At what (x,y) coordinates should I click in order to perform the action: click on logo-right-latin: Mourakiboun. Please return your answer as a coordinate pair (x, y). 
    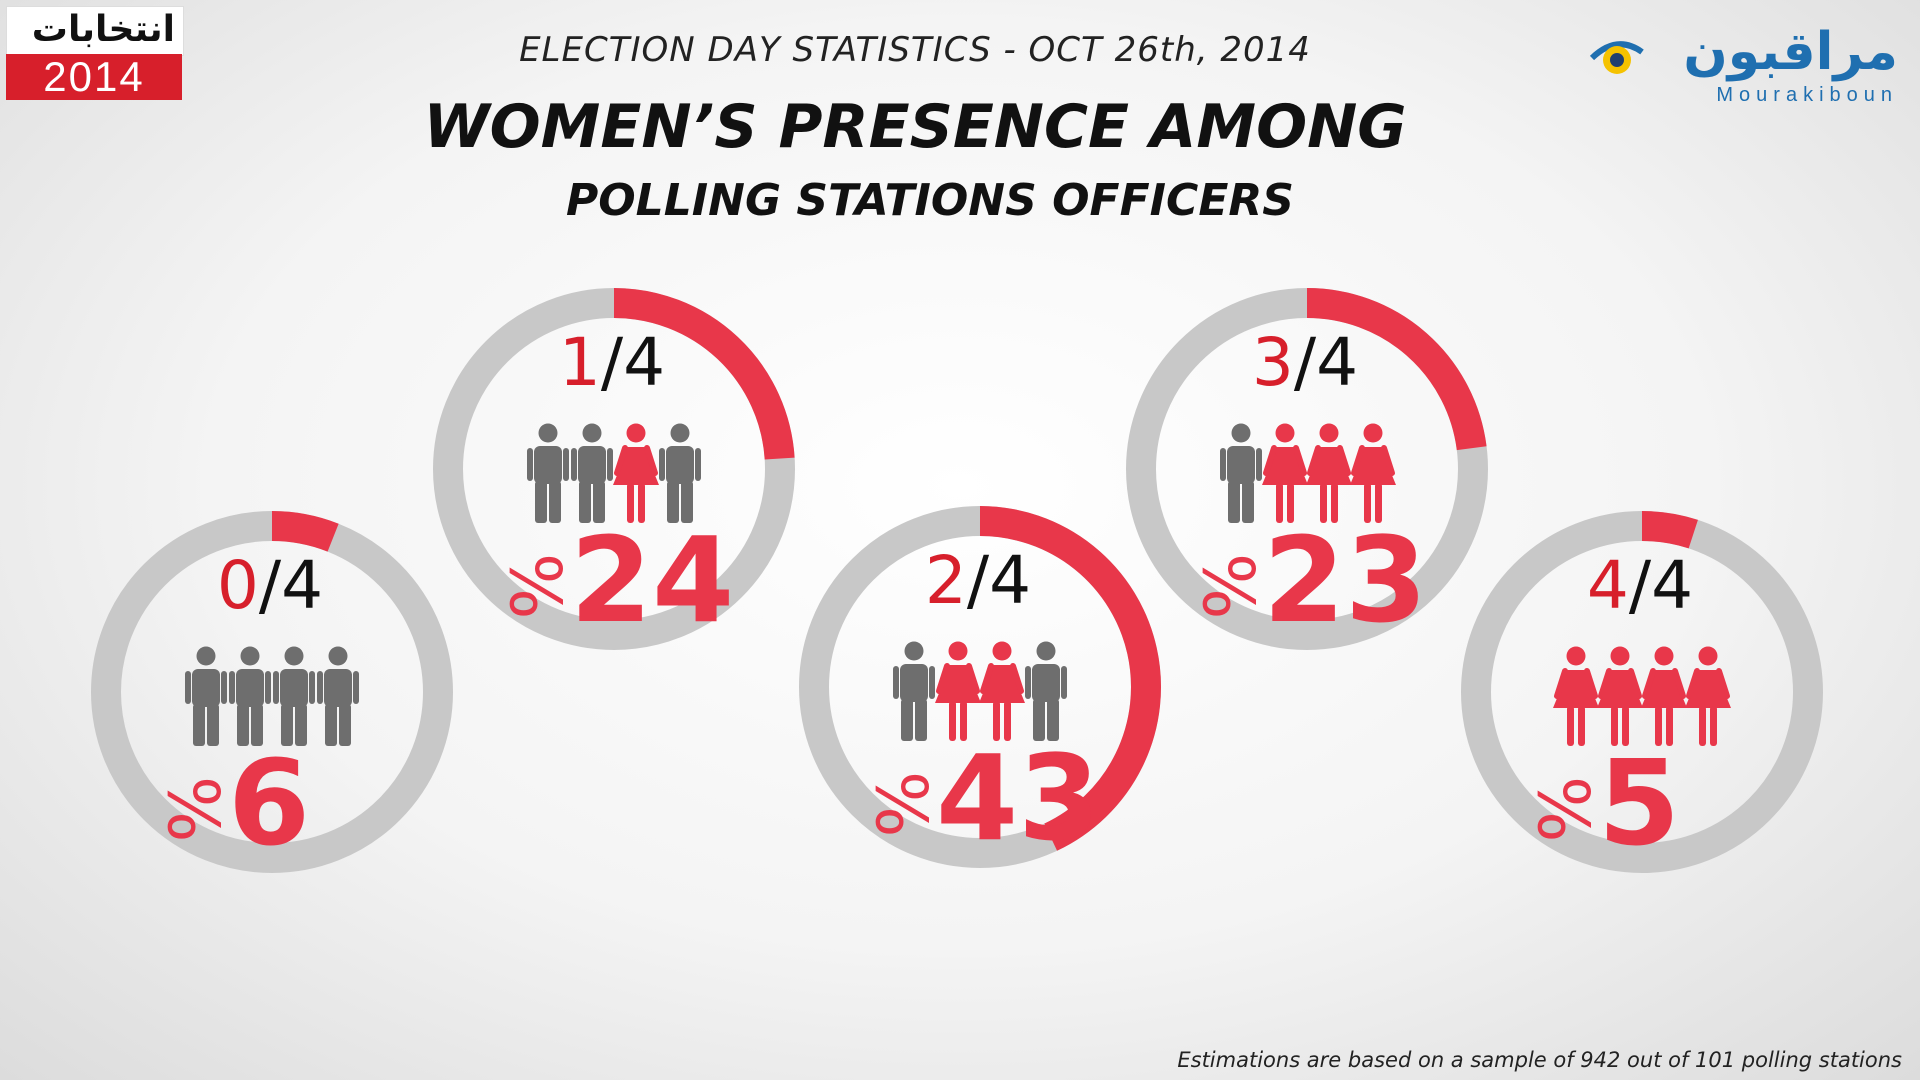
    Looking at the image, I should click on (1807, 95).